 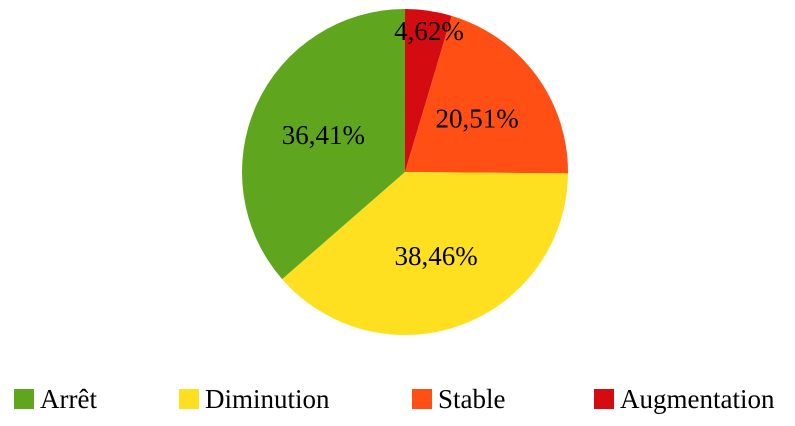 What do you see at coordinates (68, 399) in the screenshot?
I see `legend-label-0: Arrêt` at bounding box center [68, 399].